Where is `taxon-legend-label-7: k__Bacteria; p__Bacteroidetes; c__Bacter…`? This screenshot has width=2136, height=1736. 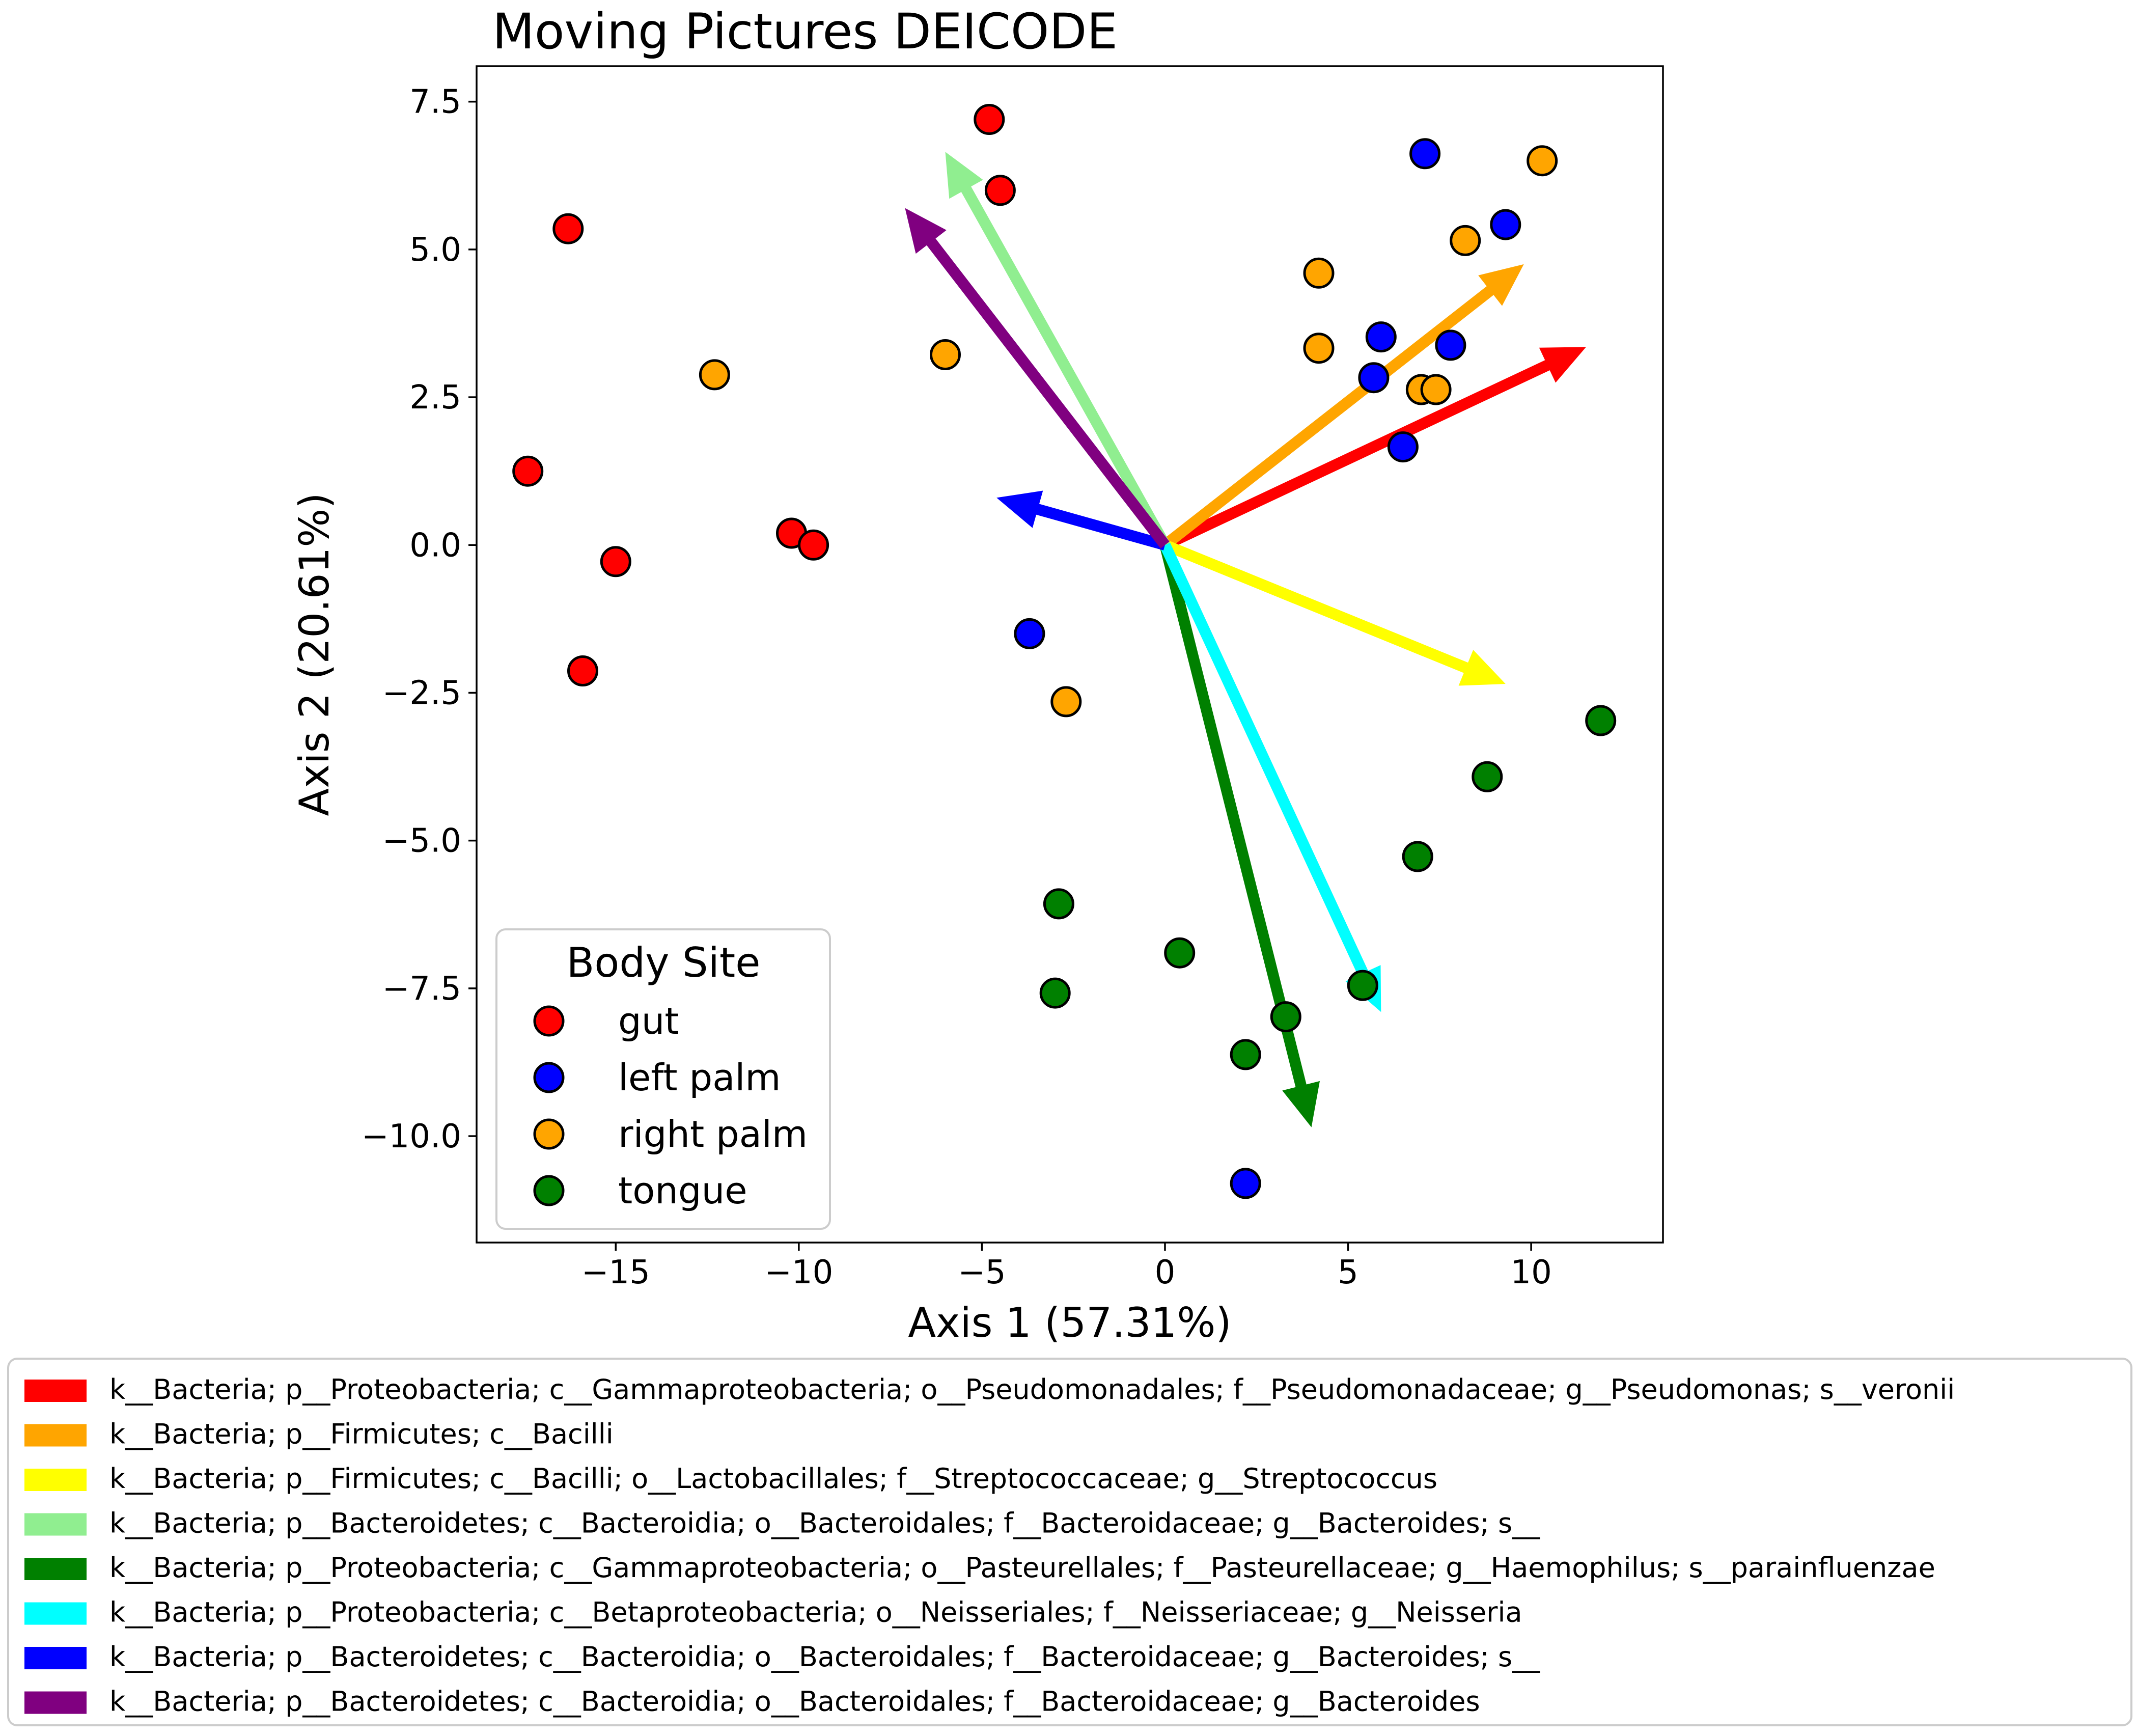
taxon-legend-label-7: k__Bacteria; p__Bacteroidetes; c__Bacter… is located at coordinates (825, 1657).